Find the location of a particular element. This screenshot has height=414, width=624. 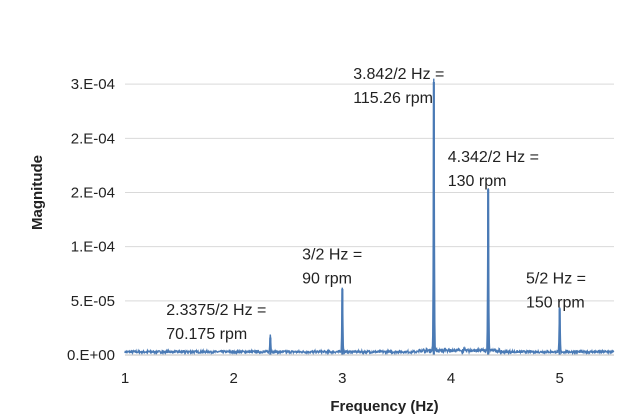

x-tick-label: 3 is located at coordinates (342, 378).